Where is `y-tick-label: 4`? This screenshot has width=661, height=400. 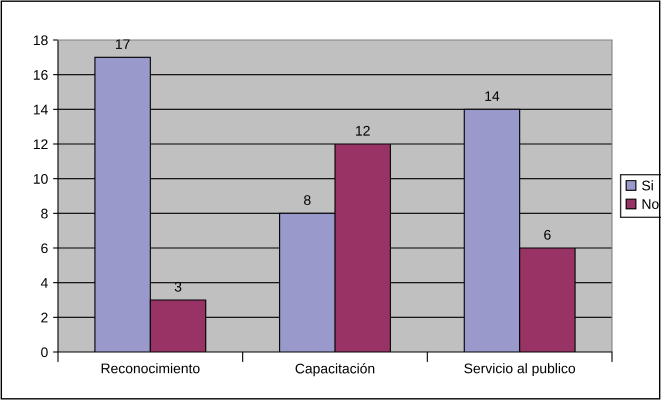
y-tick-label: 4 is located at coordinates (44, 283).